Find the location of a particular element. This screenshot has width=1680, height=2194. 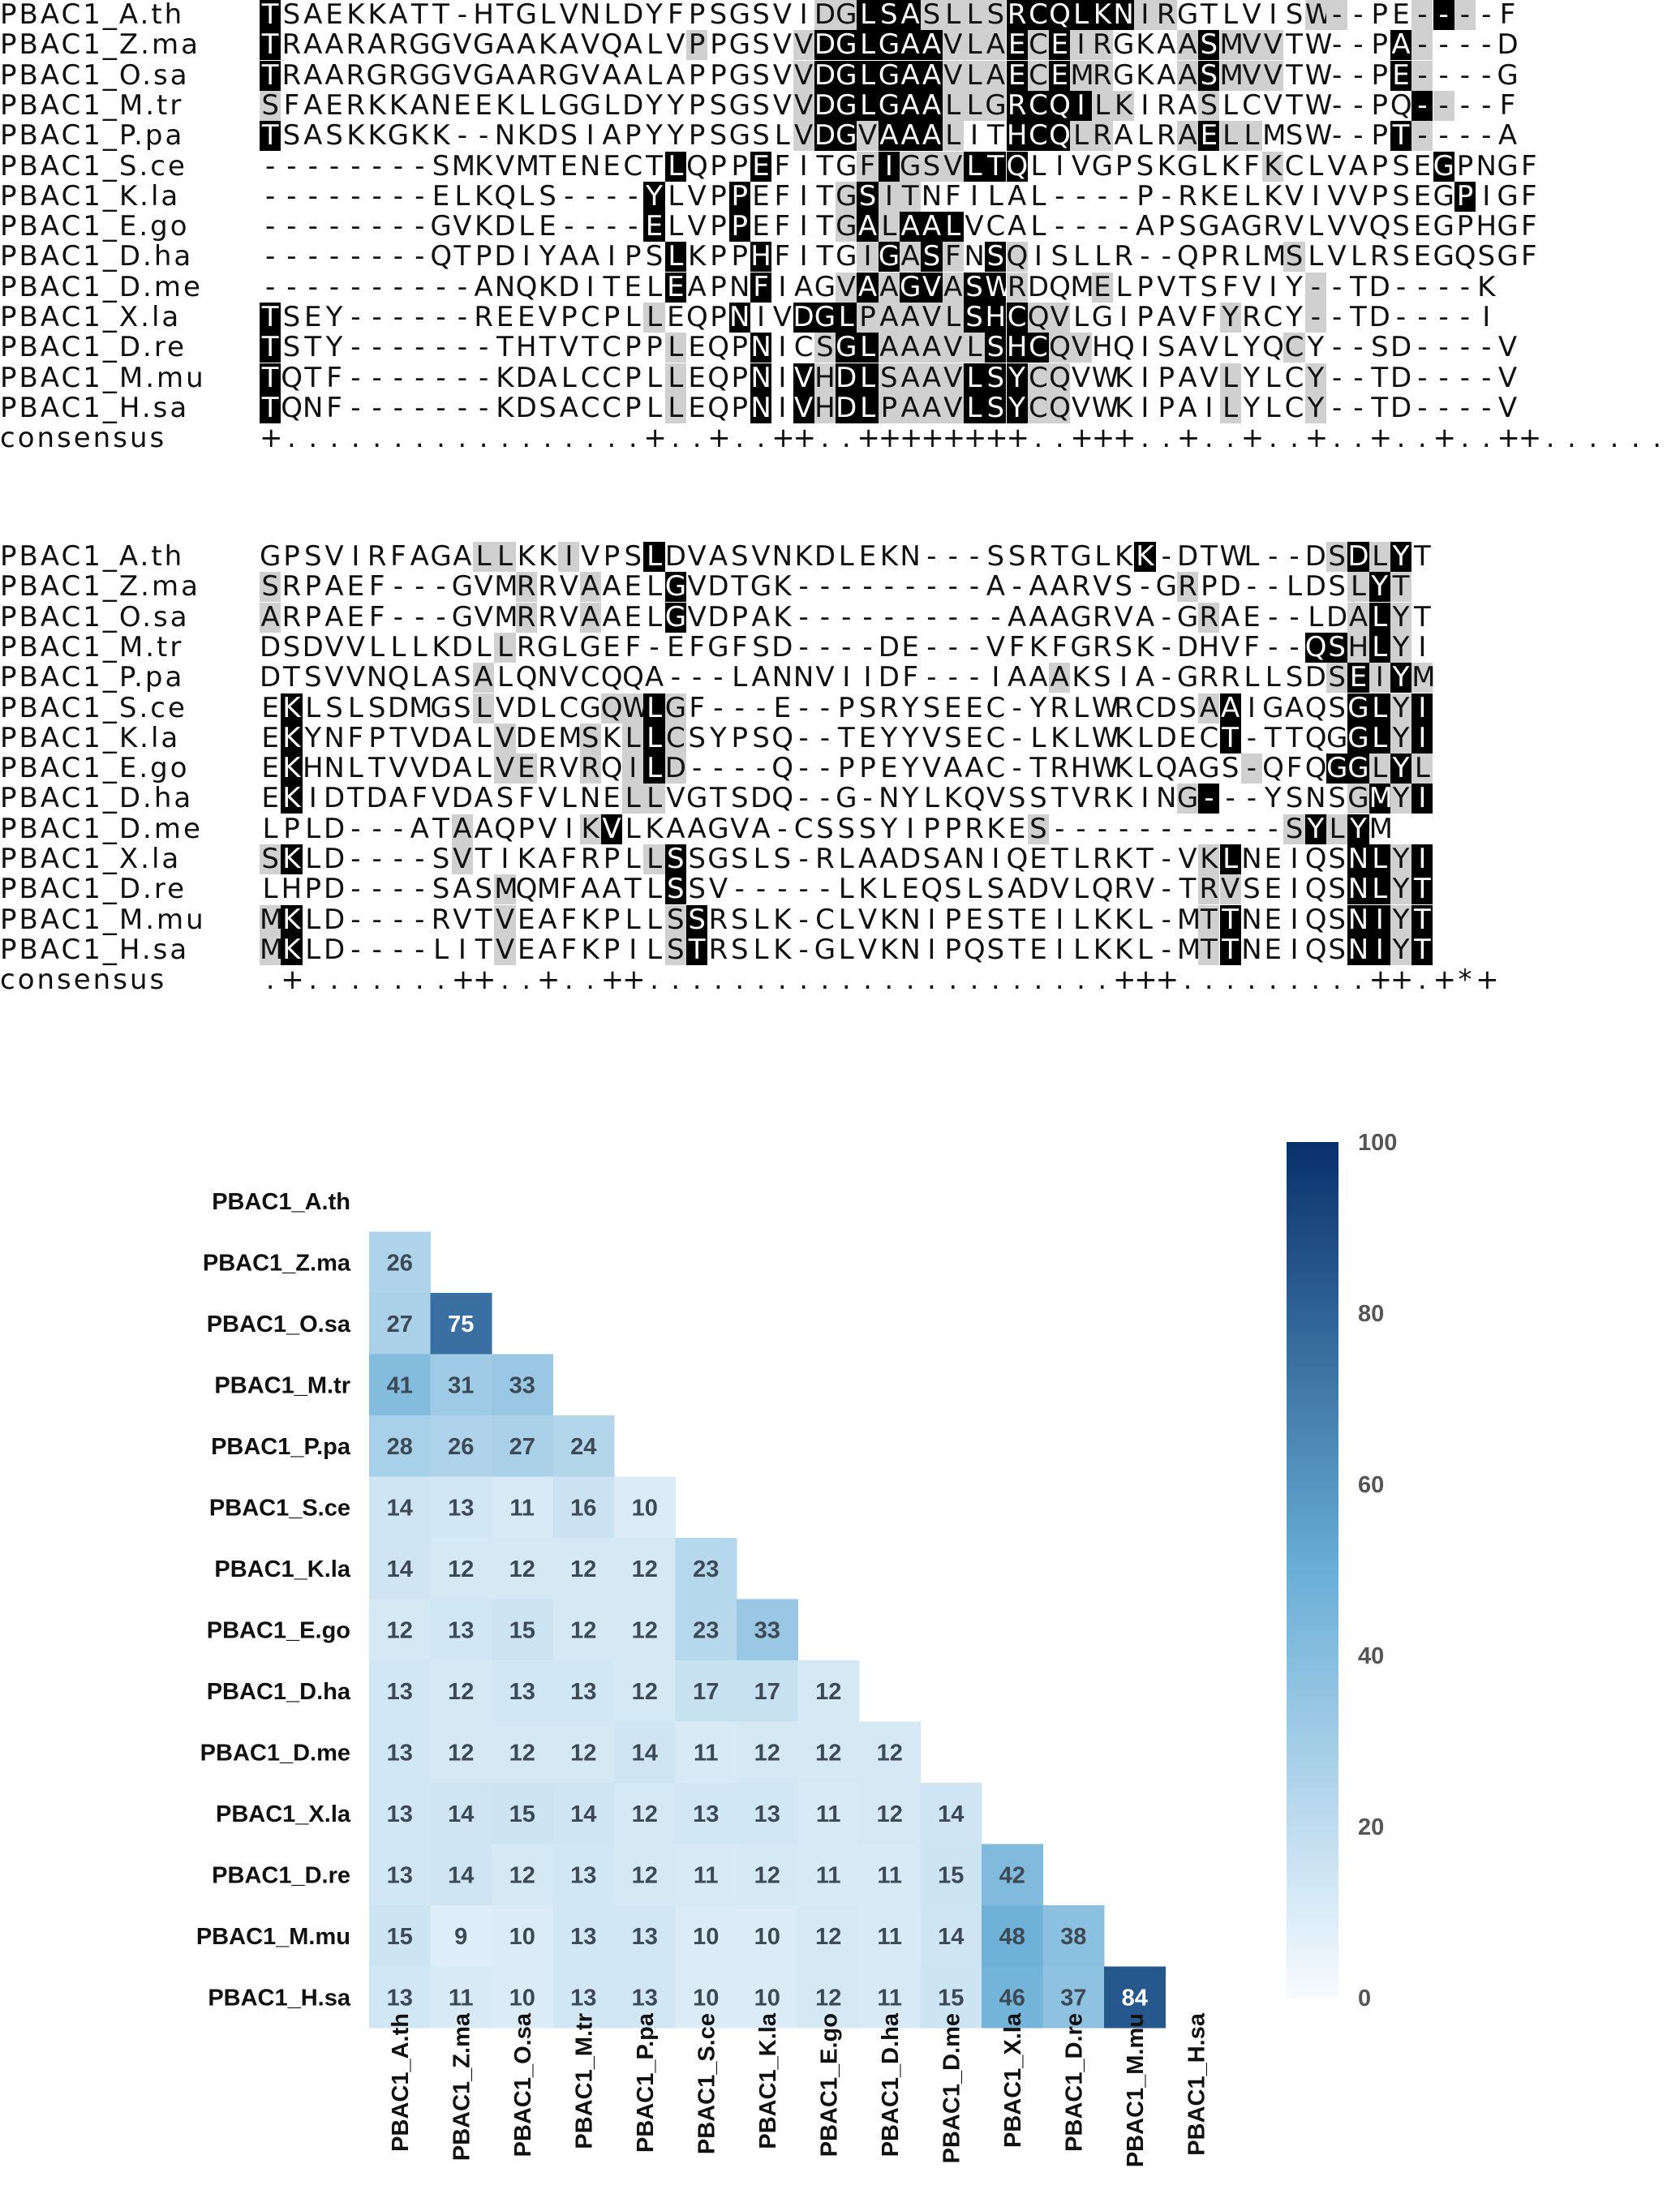

sequence-label: PBAC1_D.re is located at coordinates (94, 347).